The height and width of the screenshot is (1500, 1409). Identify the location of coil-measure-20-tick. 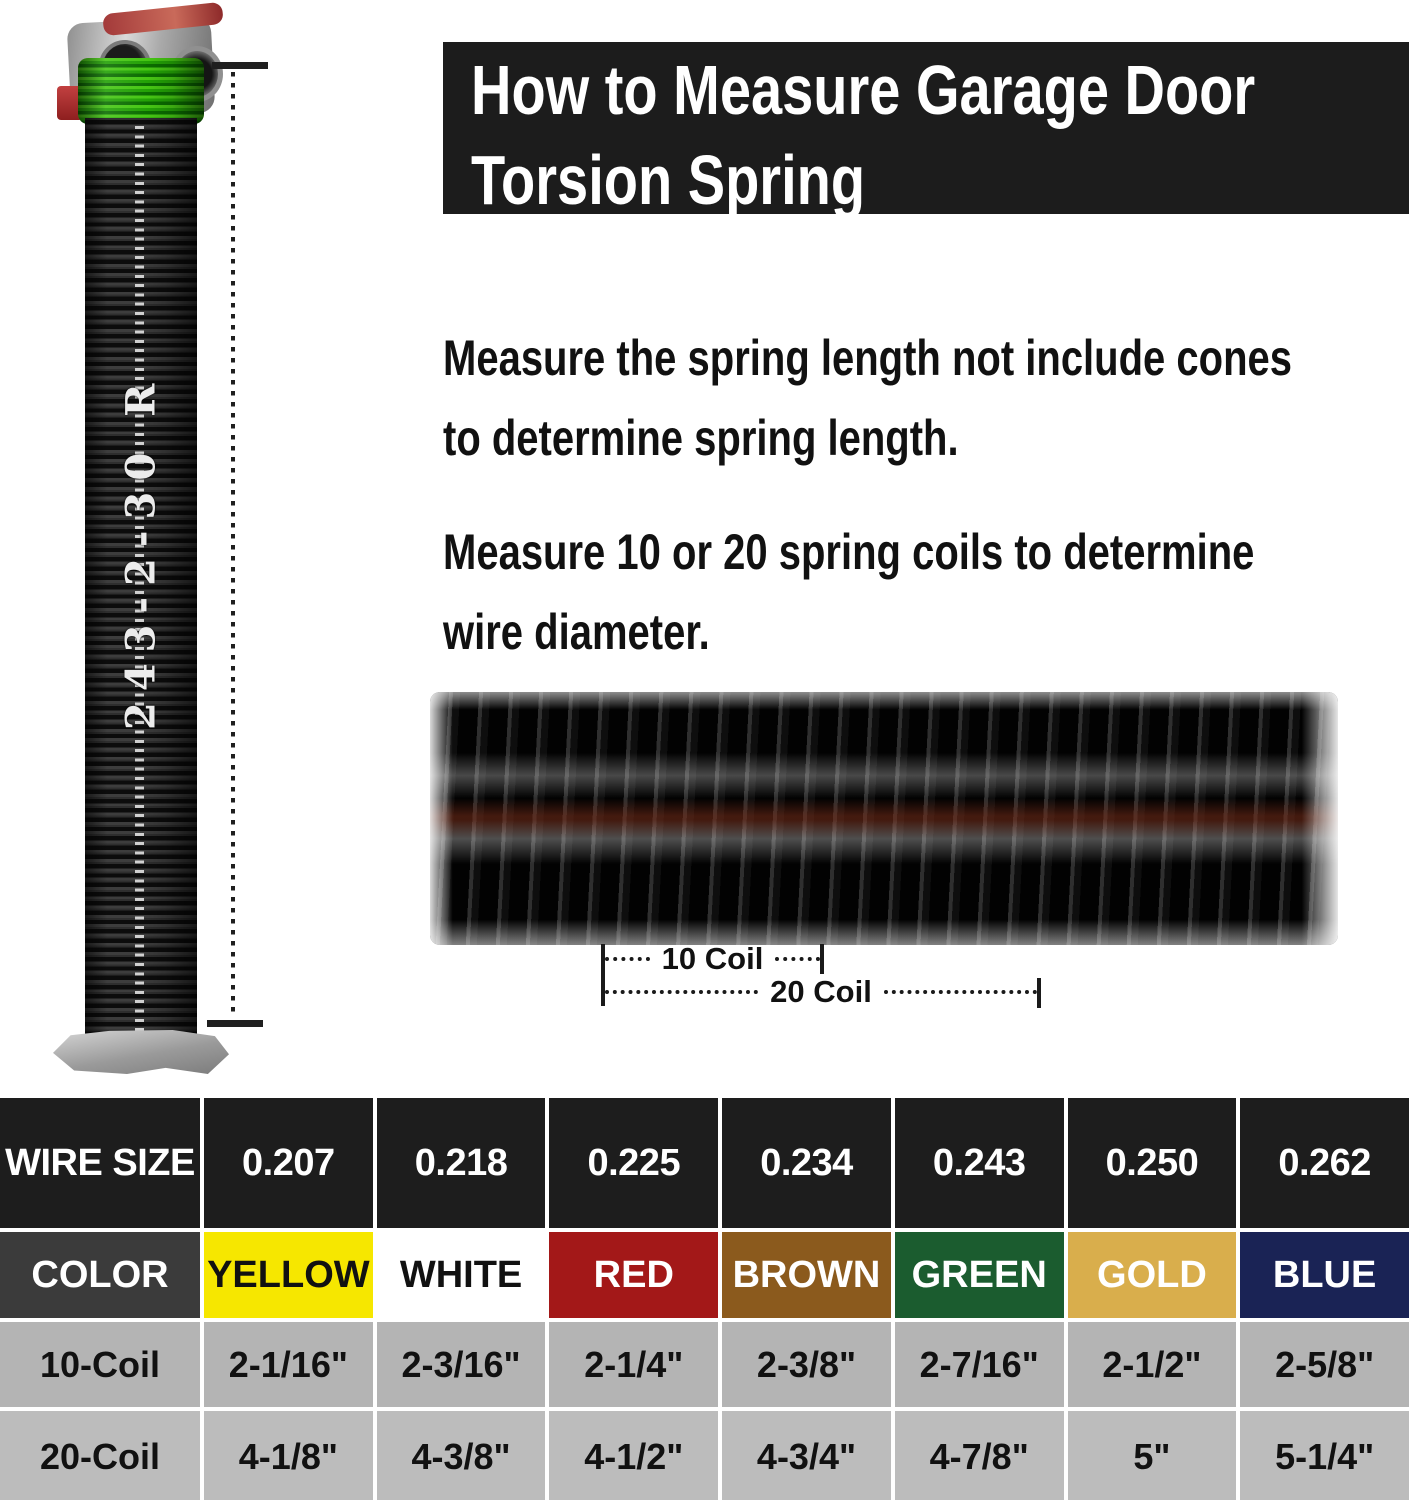
(1039, 993).